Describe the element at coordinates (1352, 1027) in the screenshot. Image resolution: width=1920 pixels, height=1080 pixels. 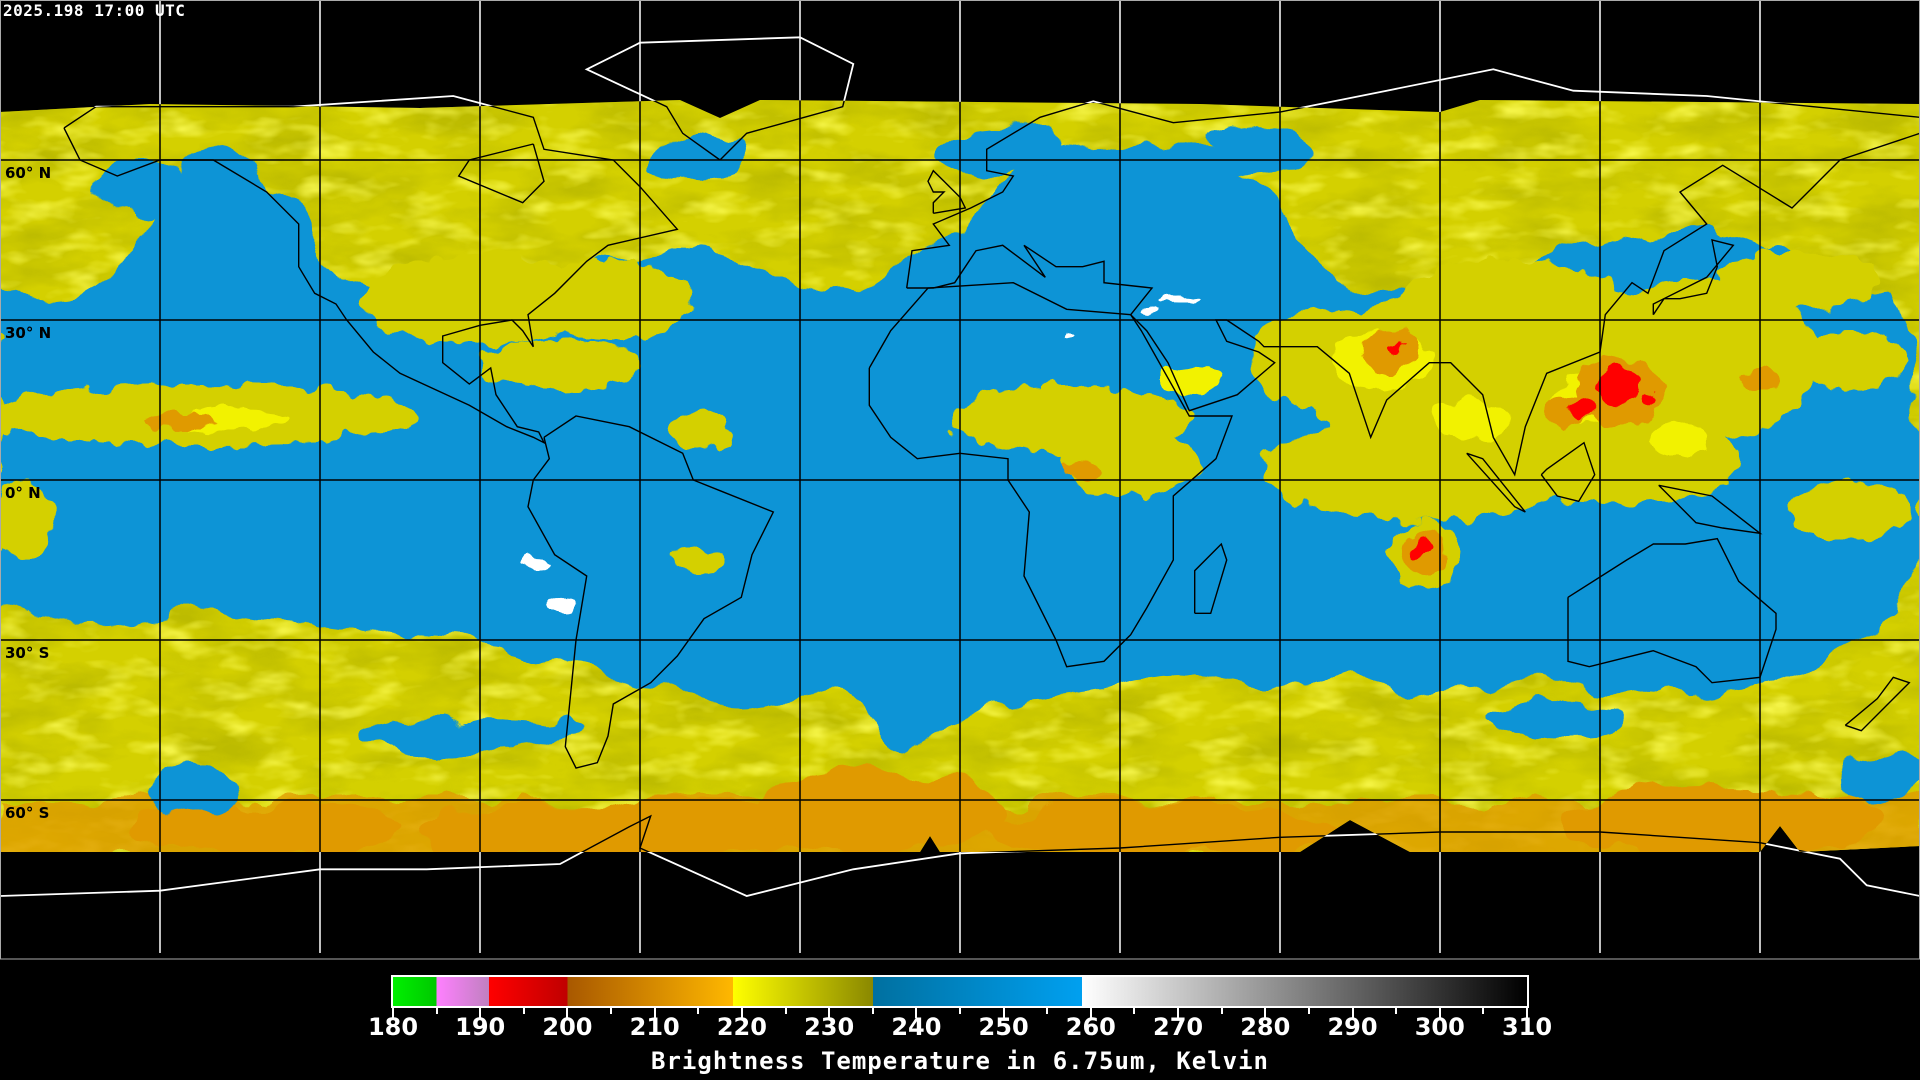
I see `colorbar-tick-label: 290` at that location.